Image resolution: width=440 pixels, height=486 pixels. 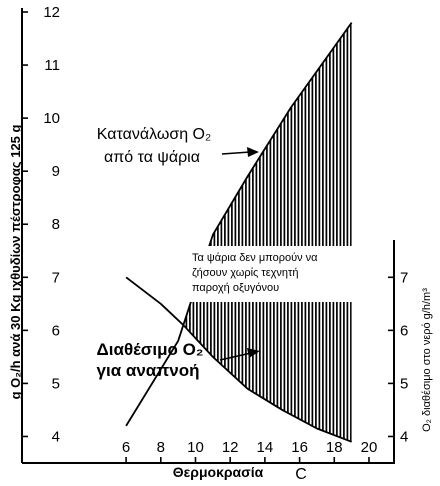 I want to click on left-y-tick-label: 11, so click(x=52, y=65).